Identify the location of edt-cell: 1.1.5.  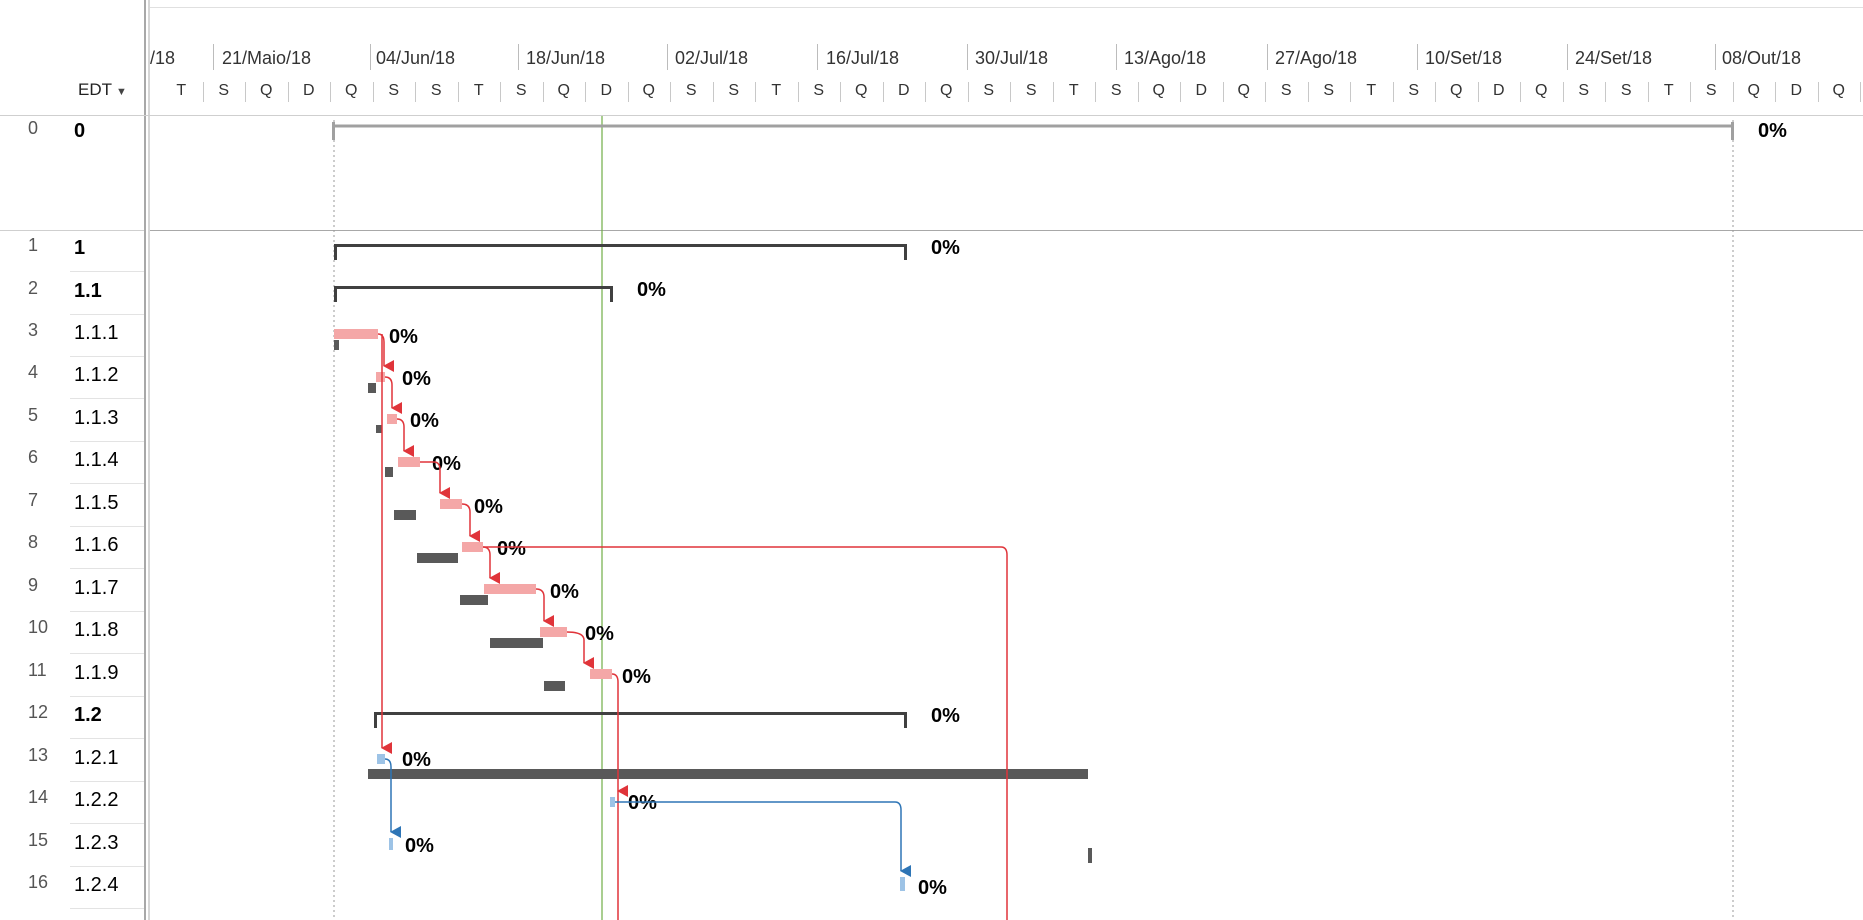
(96, 503).